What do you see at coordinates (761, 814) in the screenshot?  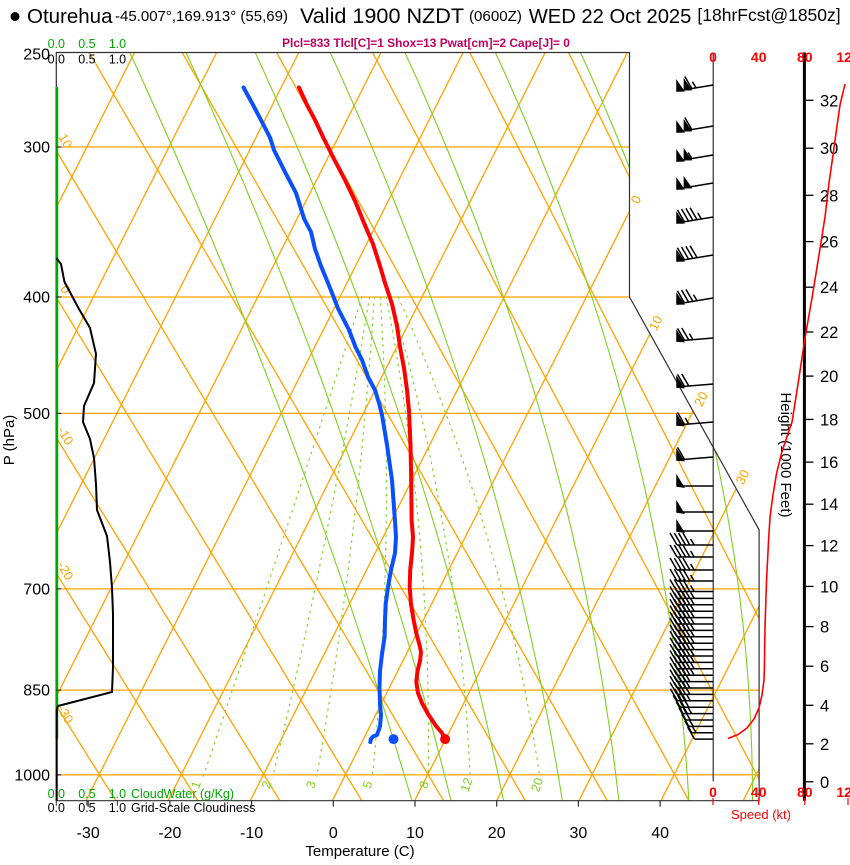 I see `svg-text: Speed (kt)` at bounding box center [761, 814].